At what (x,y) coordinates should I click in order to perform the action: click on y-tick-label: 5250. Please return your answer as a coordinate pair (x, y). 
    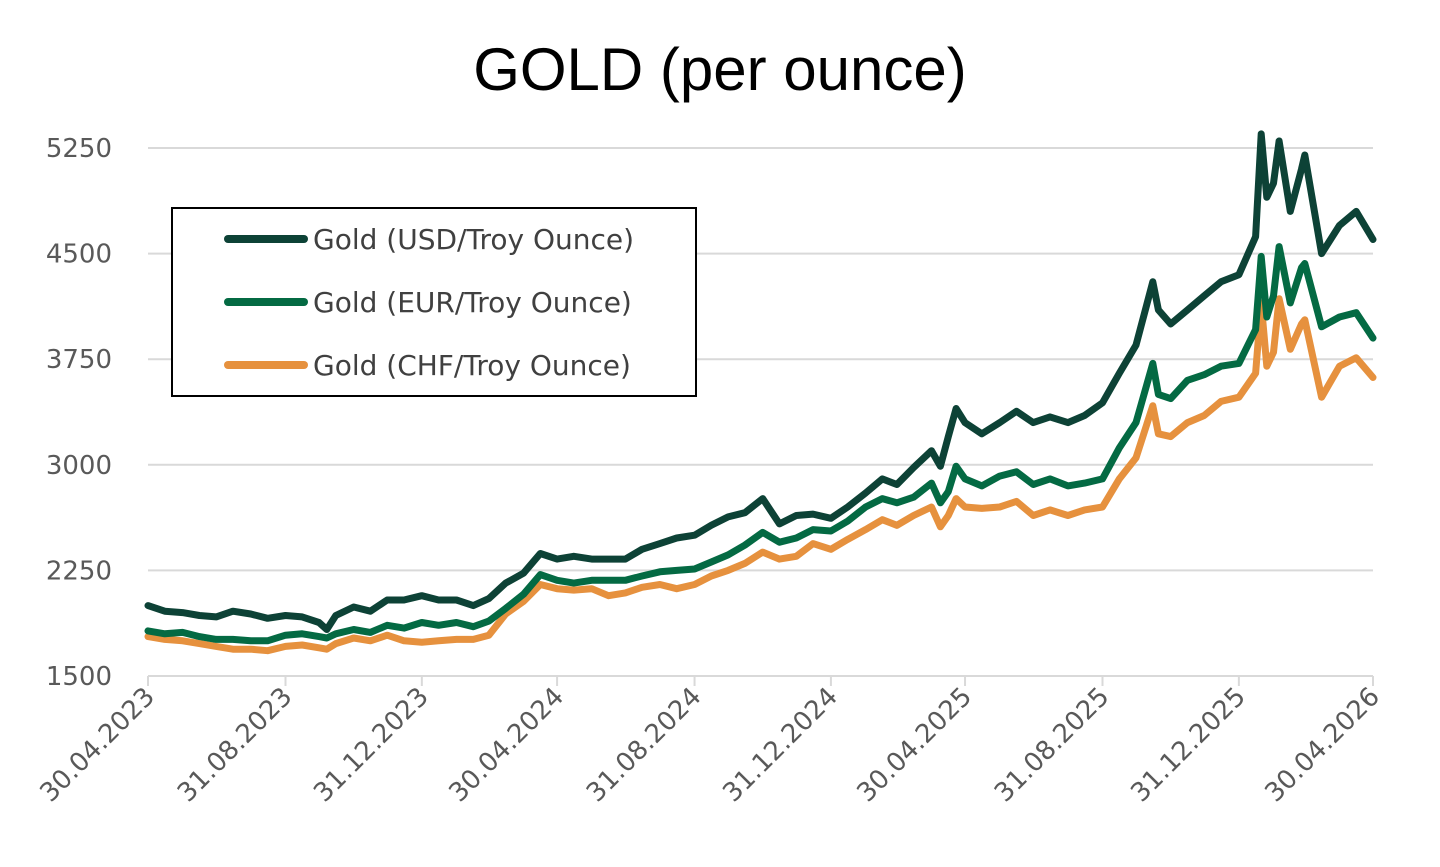
    Looking at the image, I should click on (79, 149).